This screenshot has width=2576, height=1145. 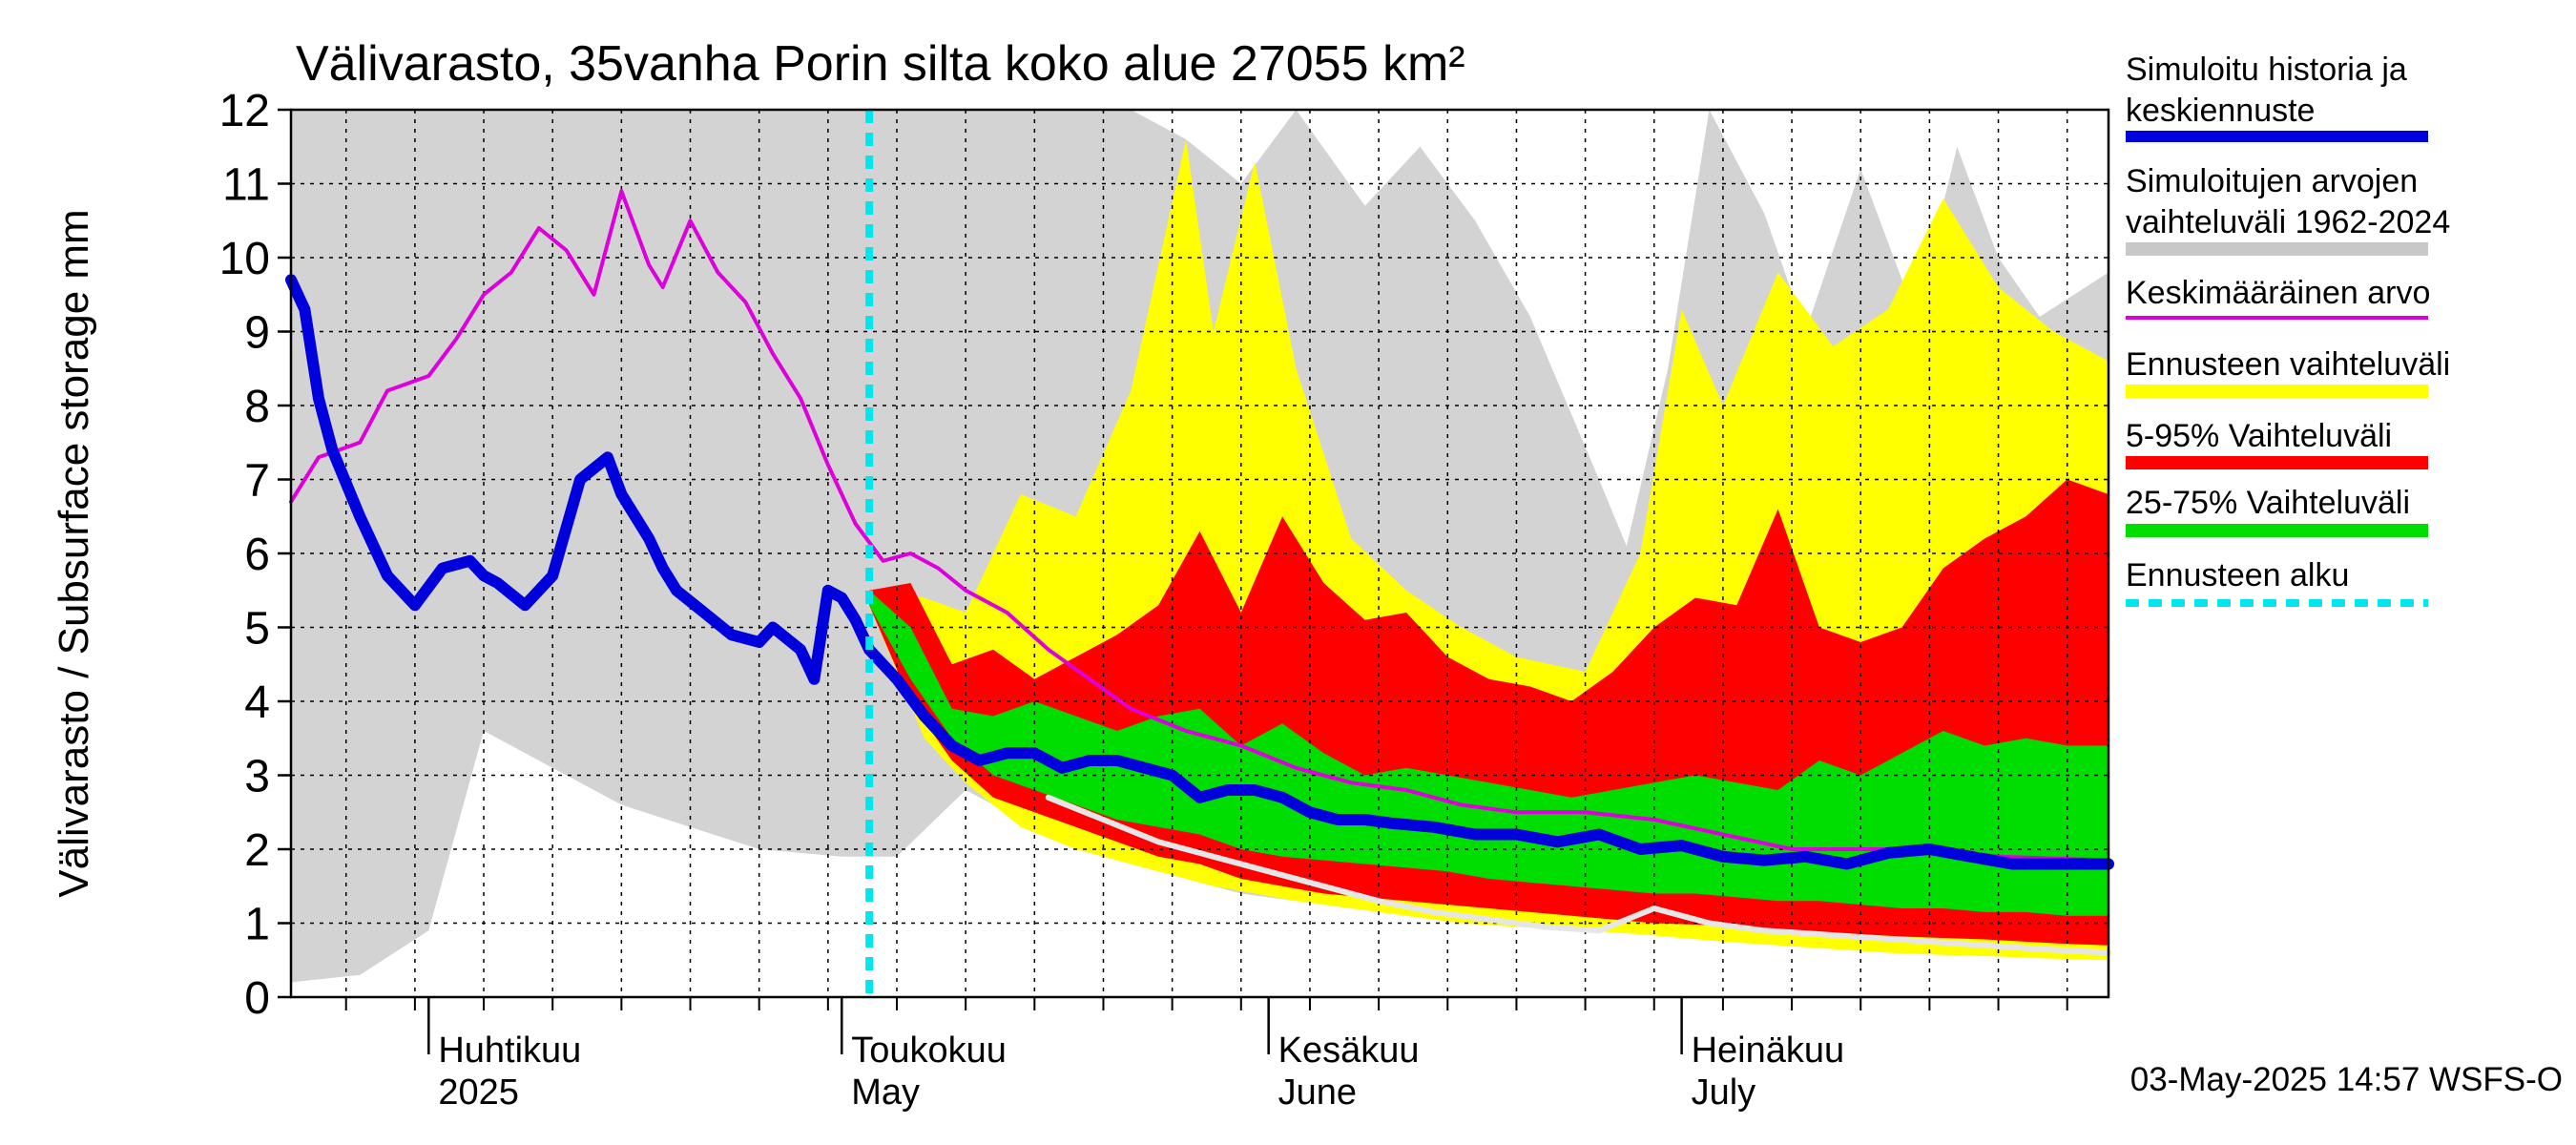 I want to click on y-tick-label: 7, so click(x=257, y=482).